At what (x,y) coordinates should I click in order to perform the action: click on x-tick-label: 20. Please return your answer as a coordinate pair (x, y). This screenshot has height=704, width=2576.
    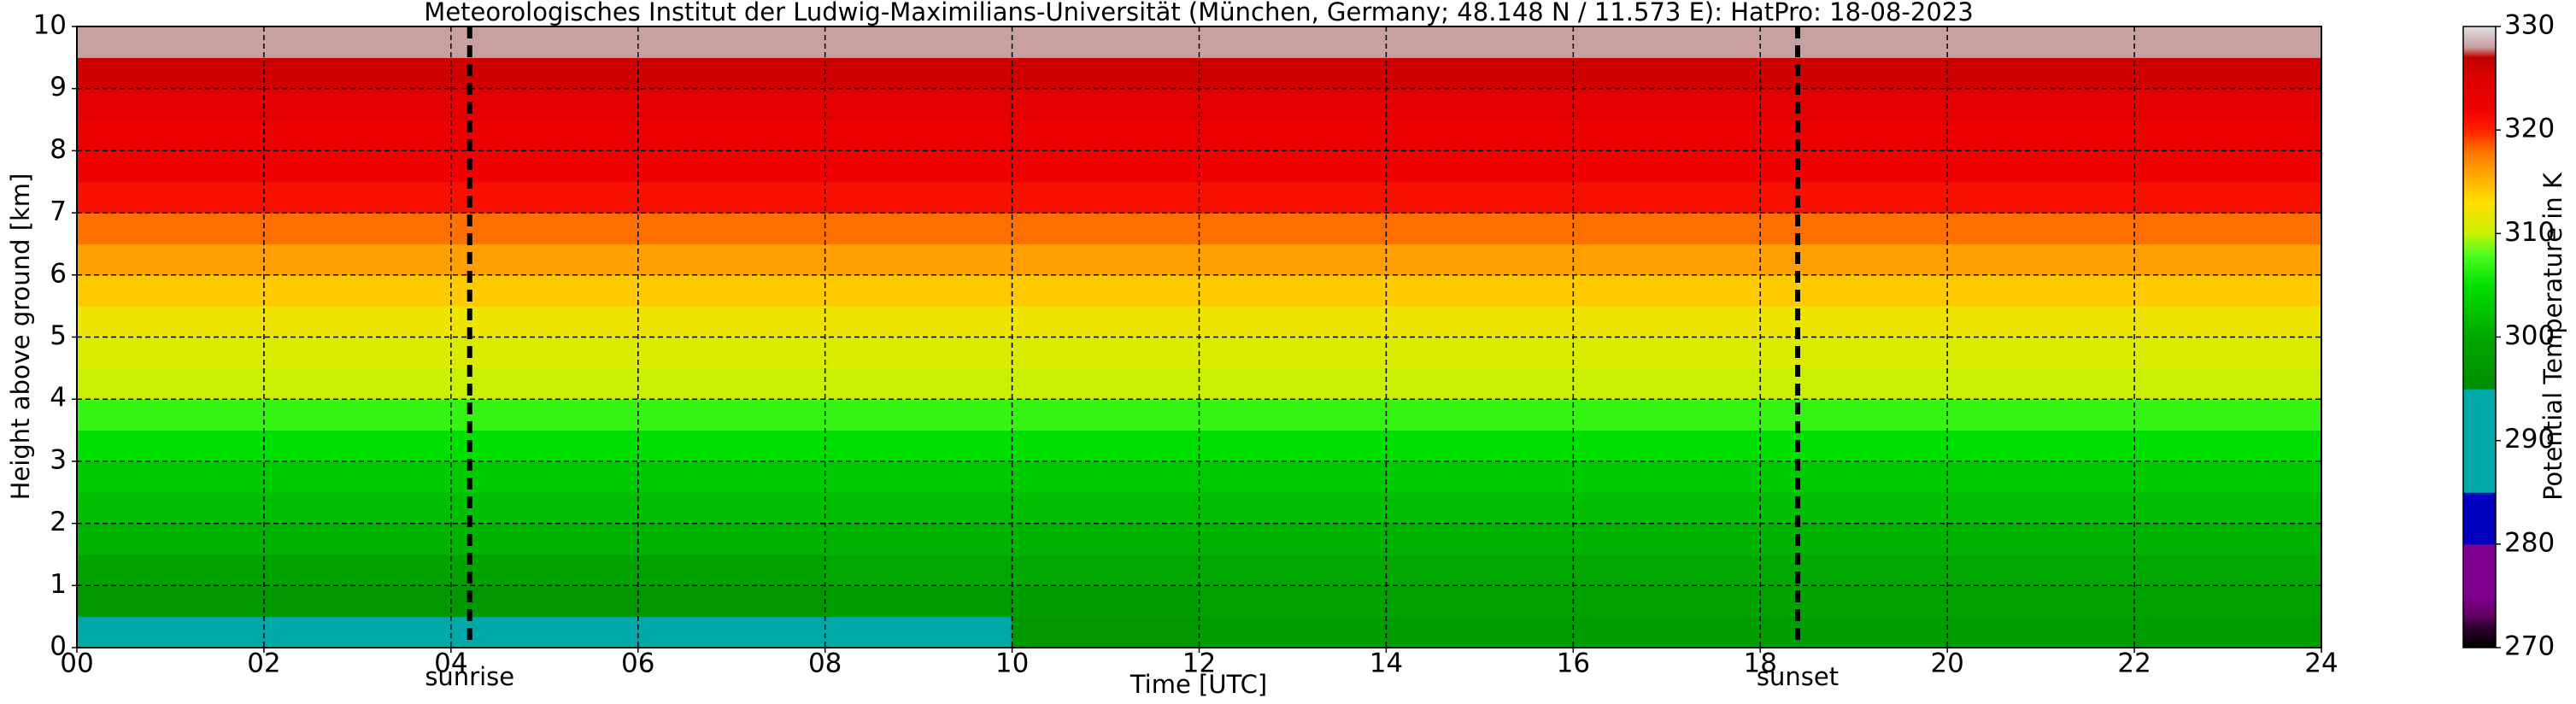
    Looking at the image, I should click on (1946, 663).